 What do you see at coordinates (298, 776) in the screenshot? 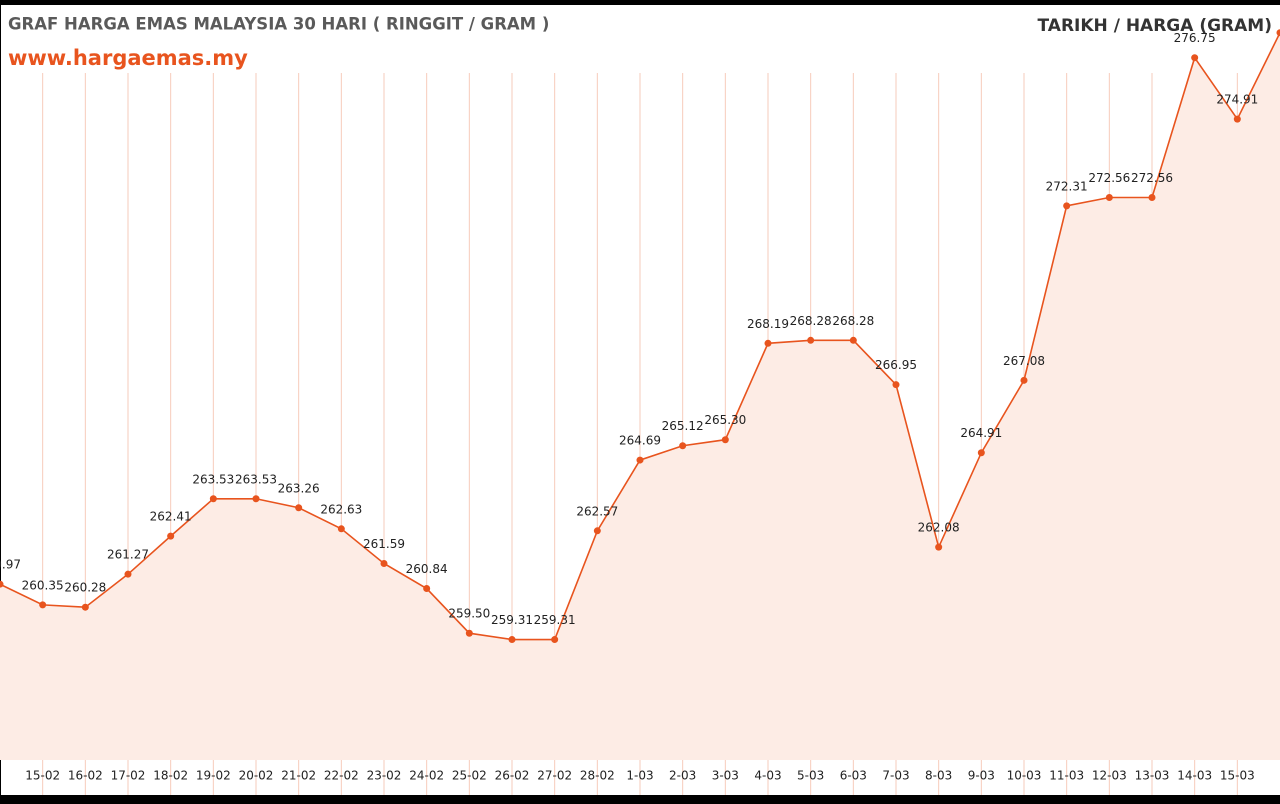
I see `x-tick-label: 21-02` at bounding box center [298, 776].